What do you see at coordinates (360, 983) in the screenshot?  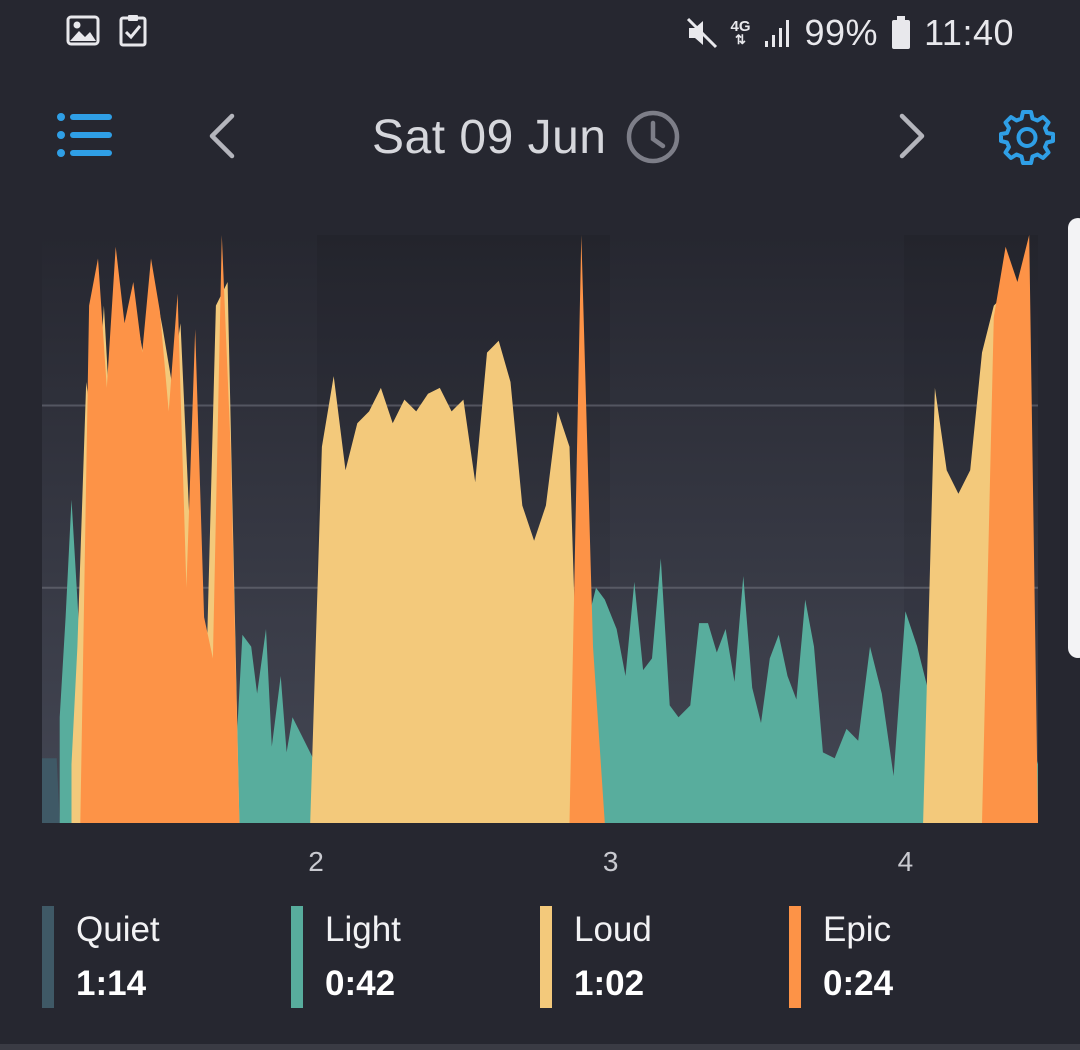 I see `legend-duration-light: 0:42` at bounding box center [360, 983].